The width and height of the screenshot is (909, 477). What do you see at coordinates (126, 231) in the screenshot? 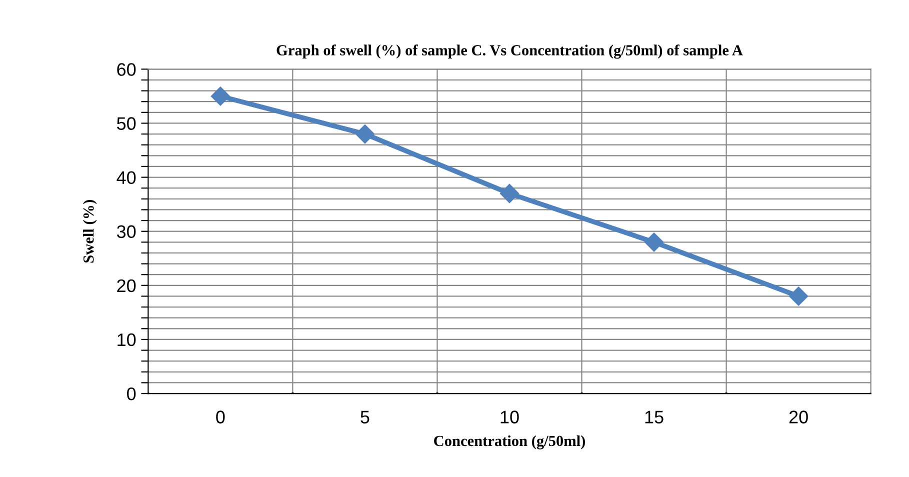
I see `y-tick-label: 30` at bounding box center [126, 231].